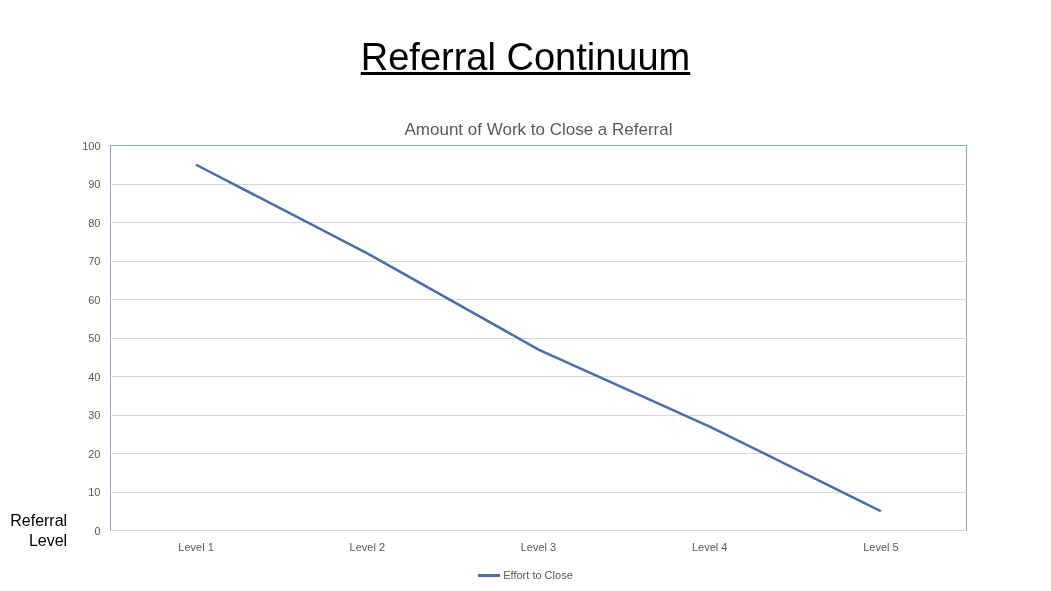  Describe the element at coordinates (709, 546) in the screenshot. I see `x-tick-label: Level 4` at that location.